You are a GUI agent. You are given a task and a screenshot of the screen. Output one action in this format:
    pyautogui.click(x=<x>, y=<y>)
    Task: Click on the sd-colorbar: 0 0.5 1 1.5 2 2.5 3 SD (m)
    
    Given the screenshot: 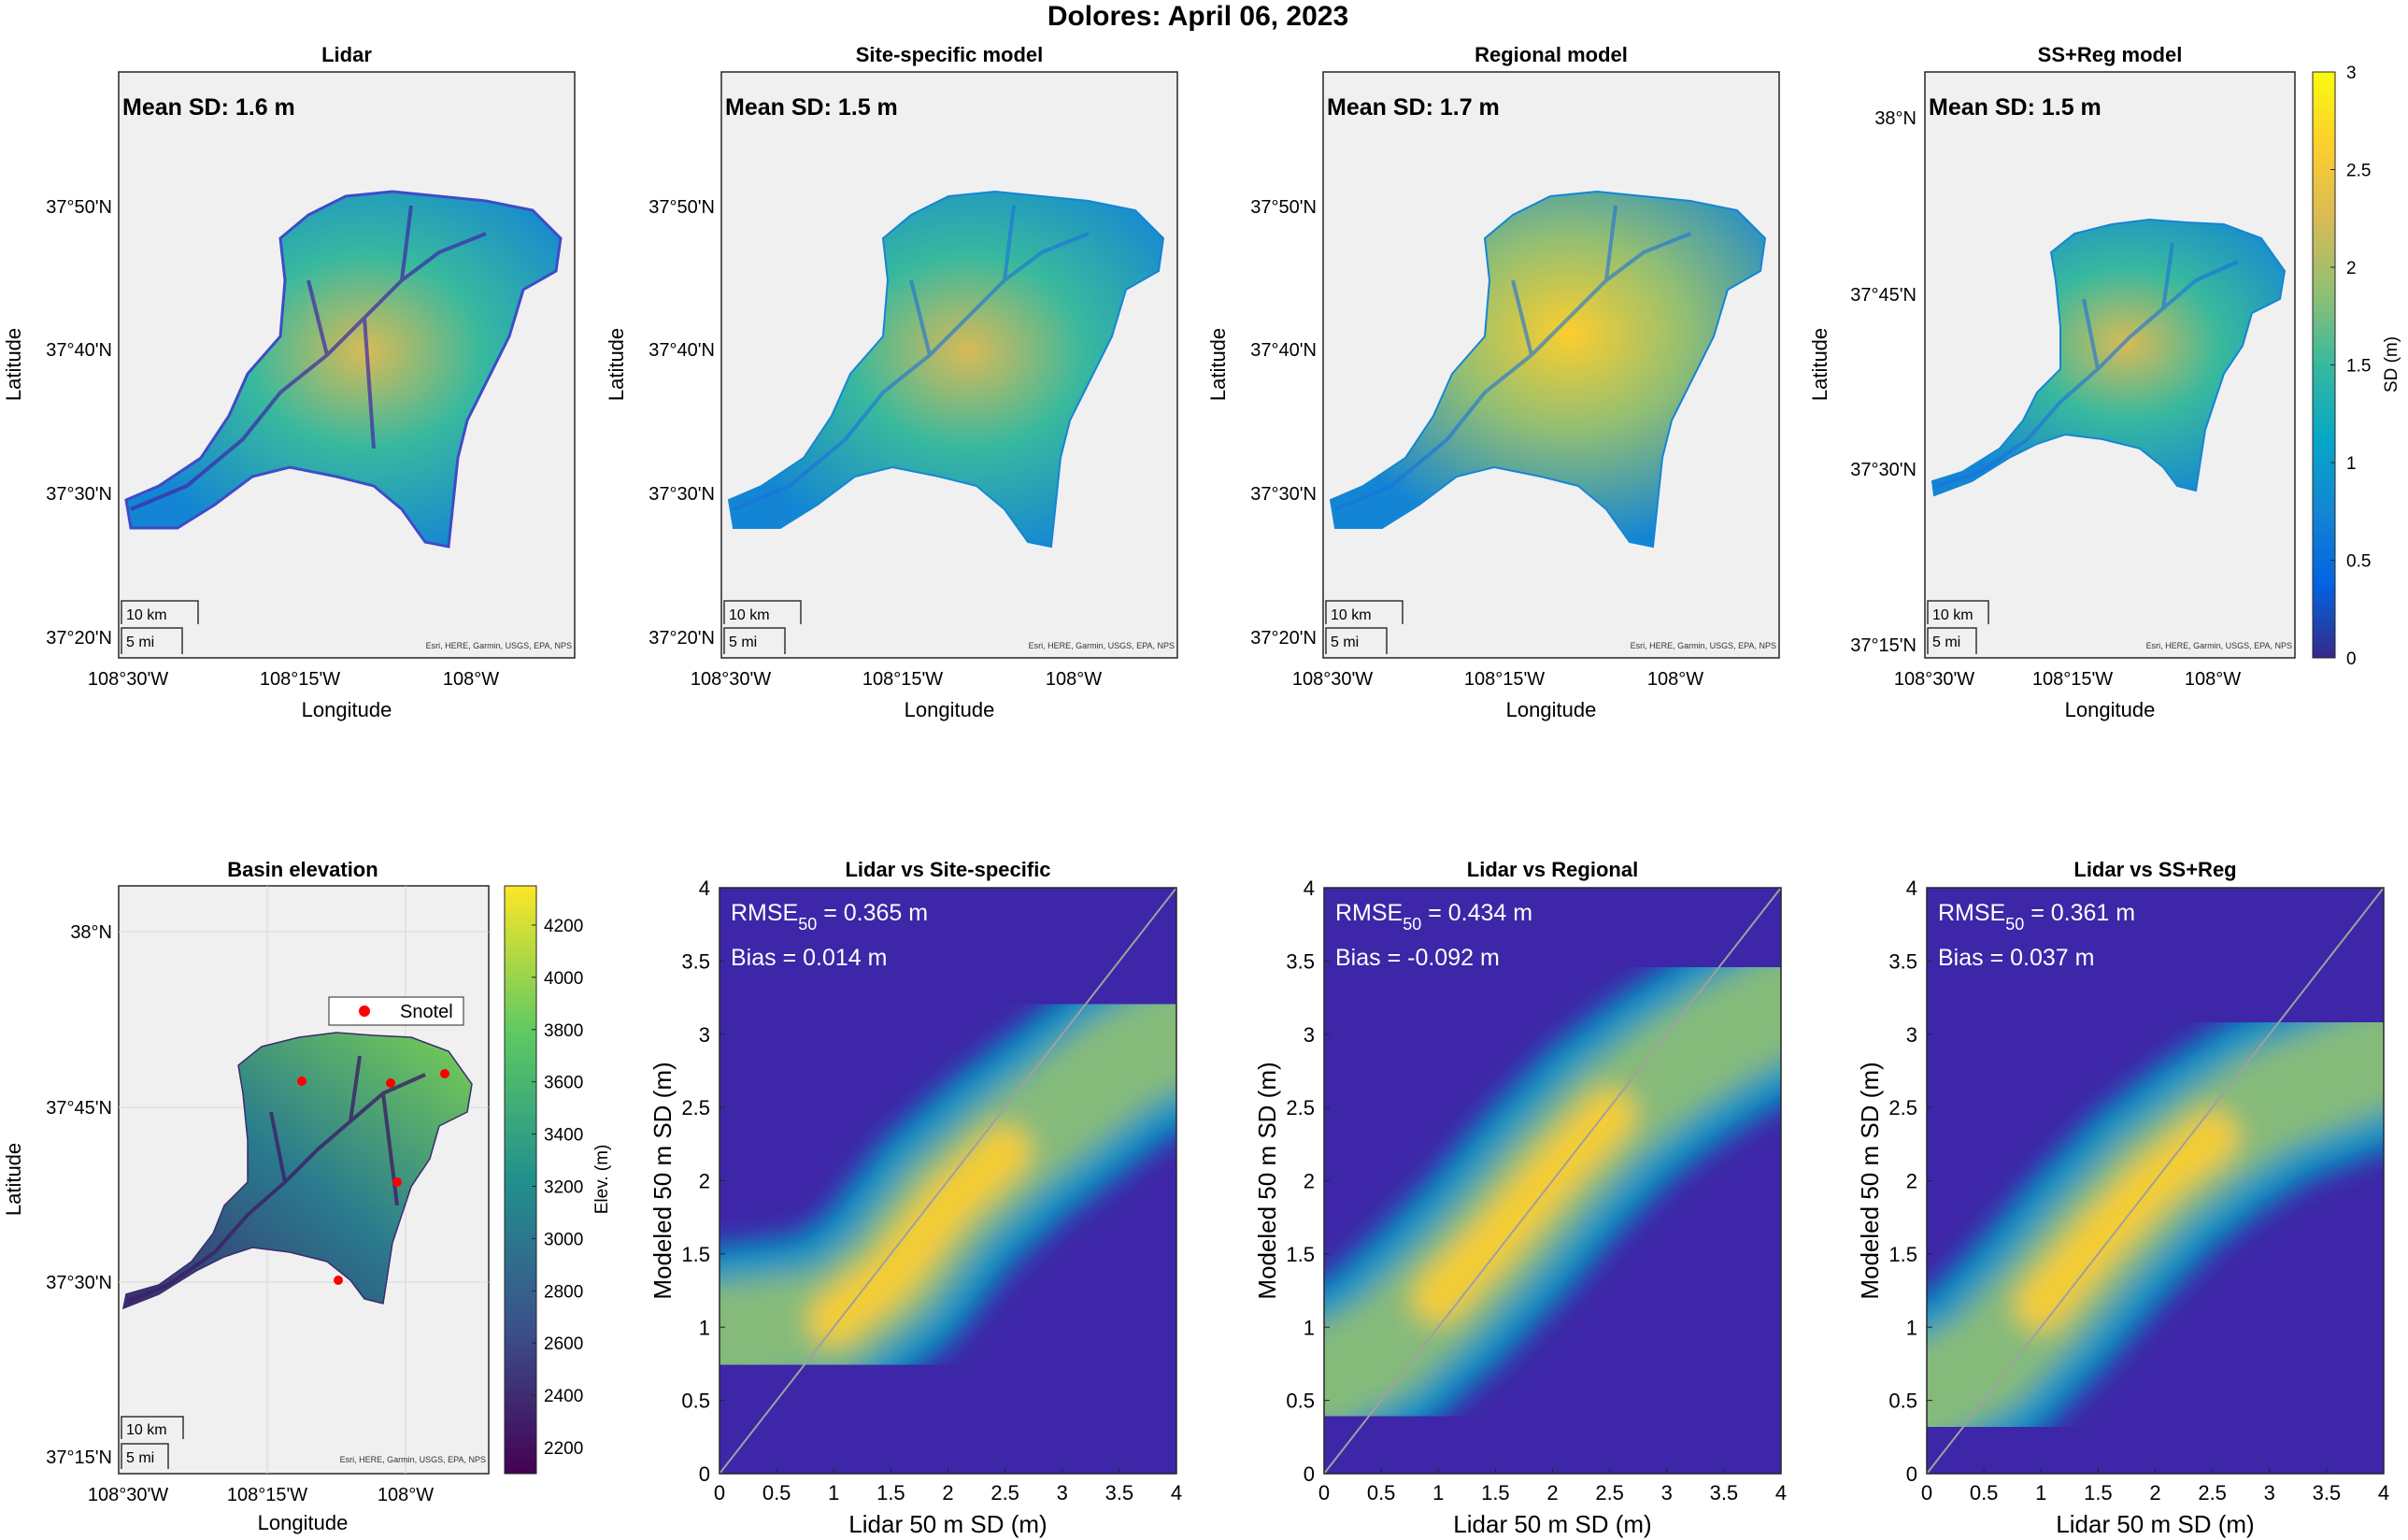 What is the action you would take?
    pyautogui.click(x=2356, y=366)
    